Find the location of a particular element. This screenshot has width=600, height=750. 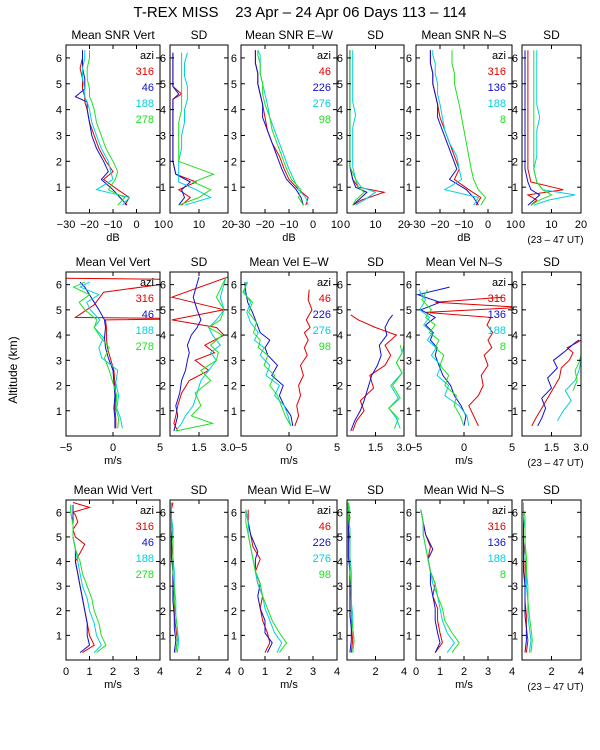

legend-entry-136: 136 is located at coordinates (497, 543).